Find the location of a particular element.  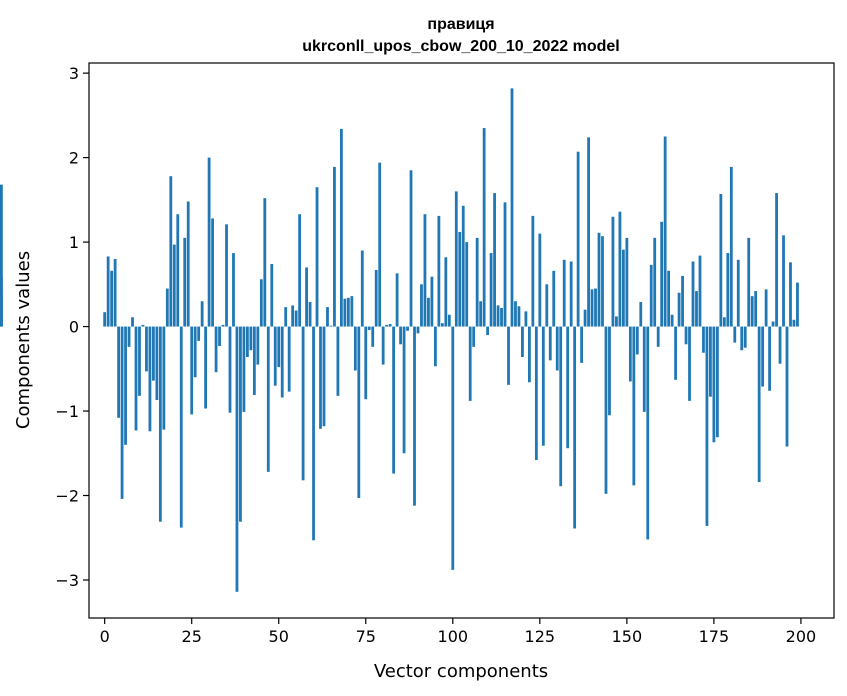

y-tick-label: −1 is located at coordinates (67, 411).